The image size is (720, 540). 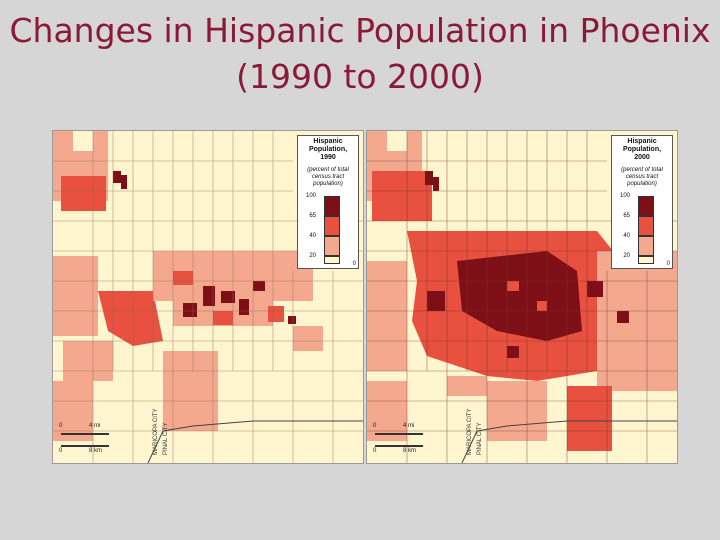 I want to click on legend-year: 2000, so click(x=642, y=157).